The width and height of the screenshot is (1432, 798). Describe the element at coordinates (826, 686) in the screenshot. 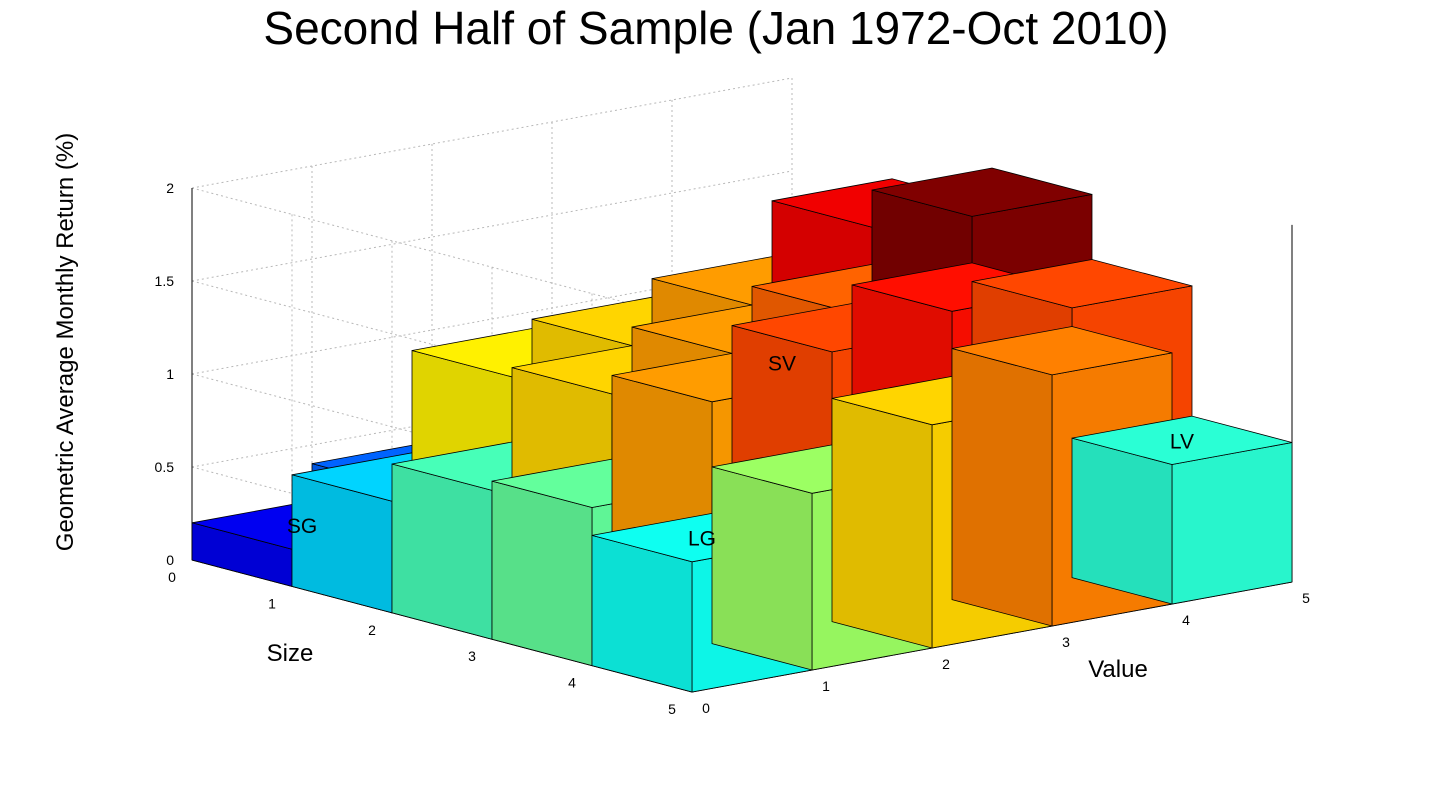

I see `value-tick-label: 1` at that location.